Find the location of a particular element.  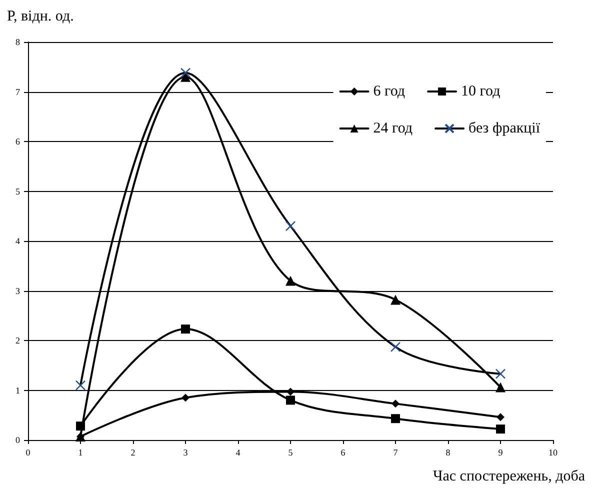

y-tick-label: 4 is located at coordinates (18, 241).